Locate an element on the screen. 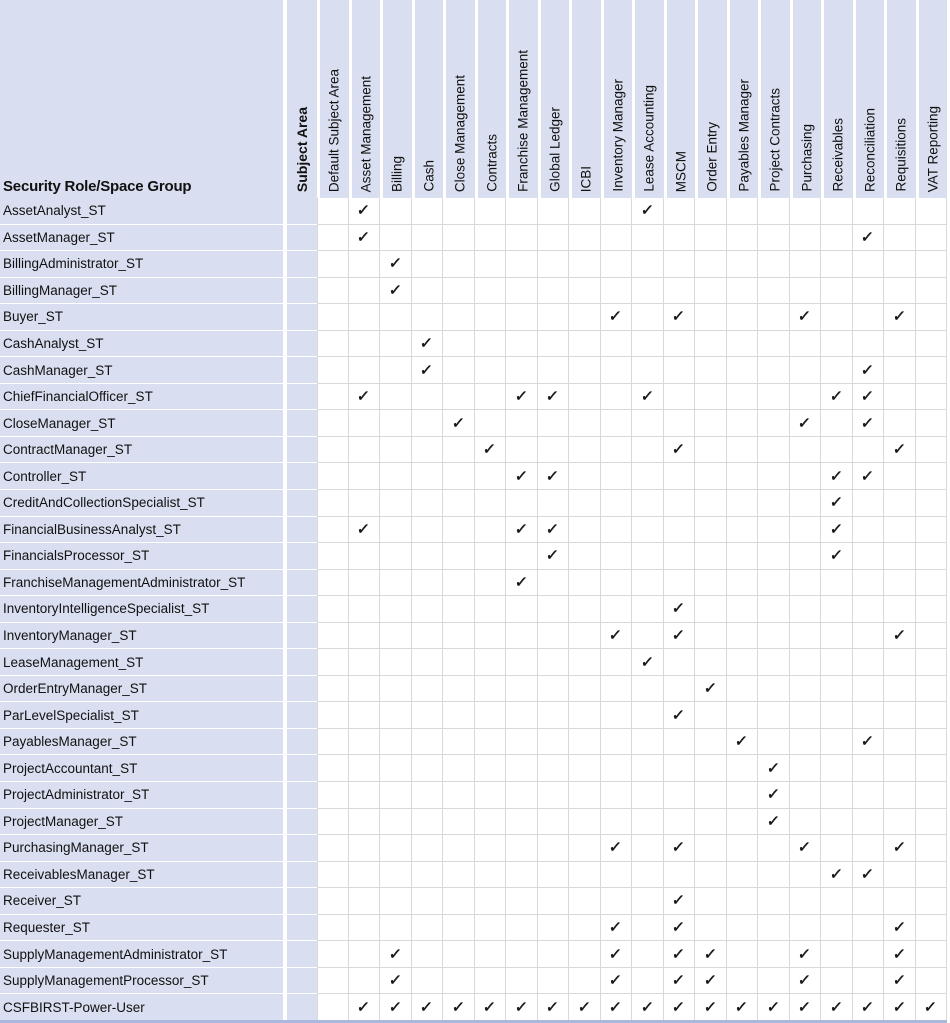 This screenshot has height=1023, width=950. column-header-label: Receivables is located at coordinates (838, 155).